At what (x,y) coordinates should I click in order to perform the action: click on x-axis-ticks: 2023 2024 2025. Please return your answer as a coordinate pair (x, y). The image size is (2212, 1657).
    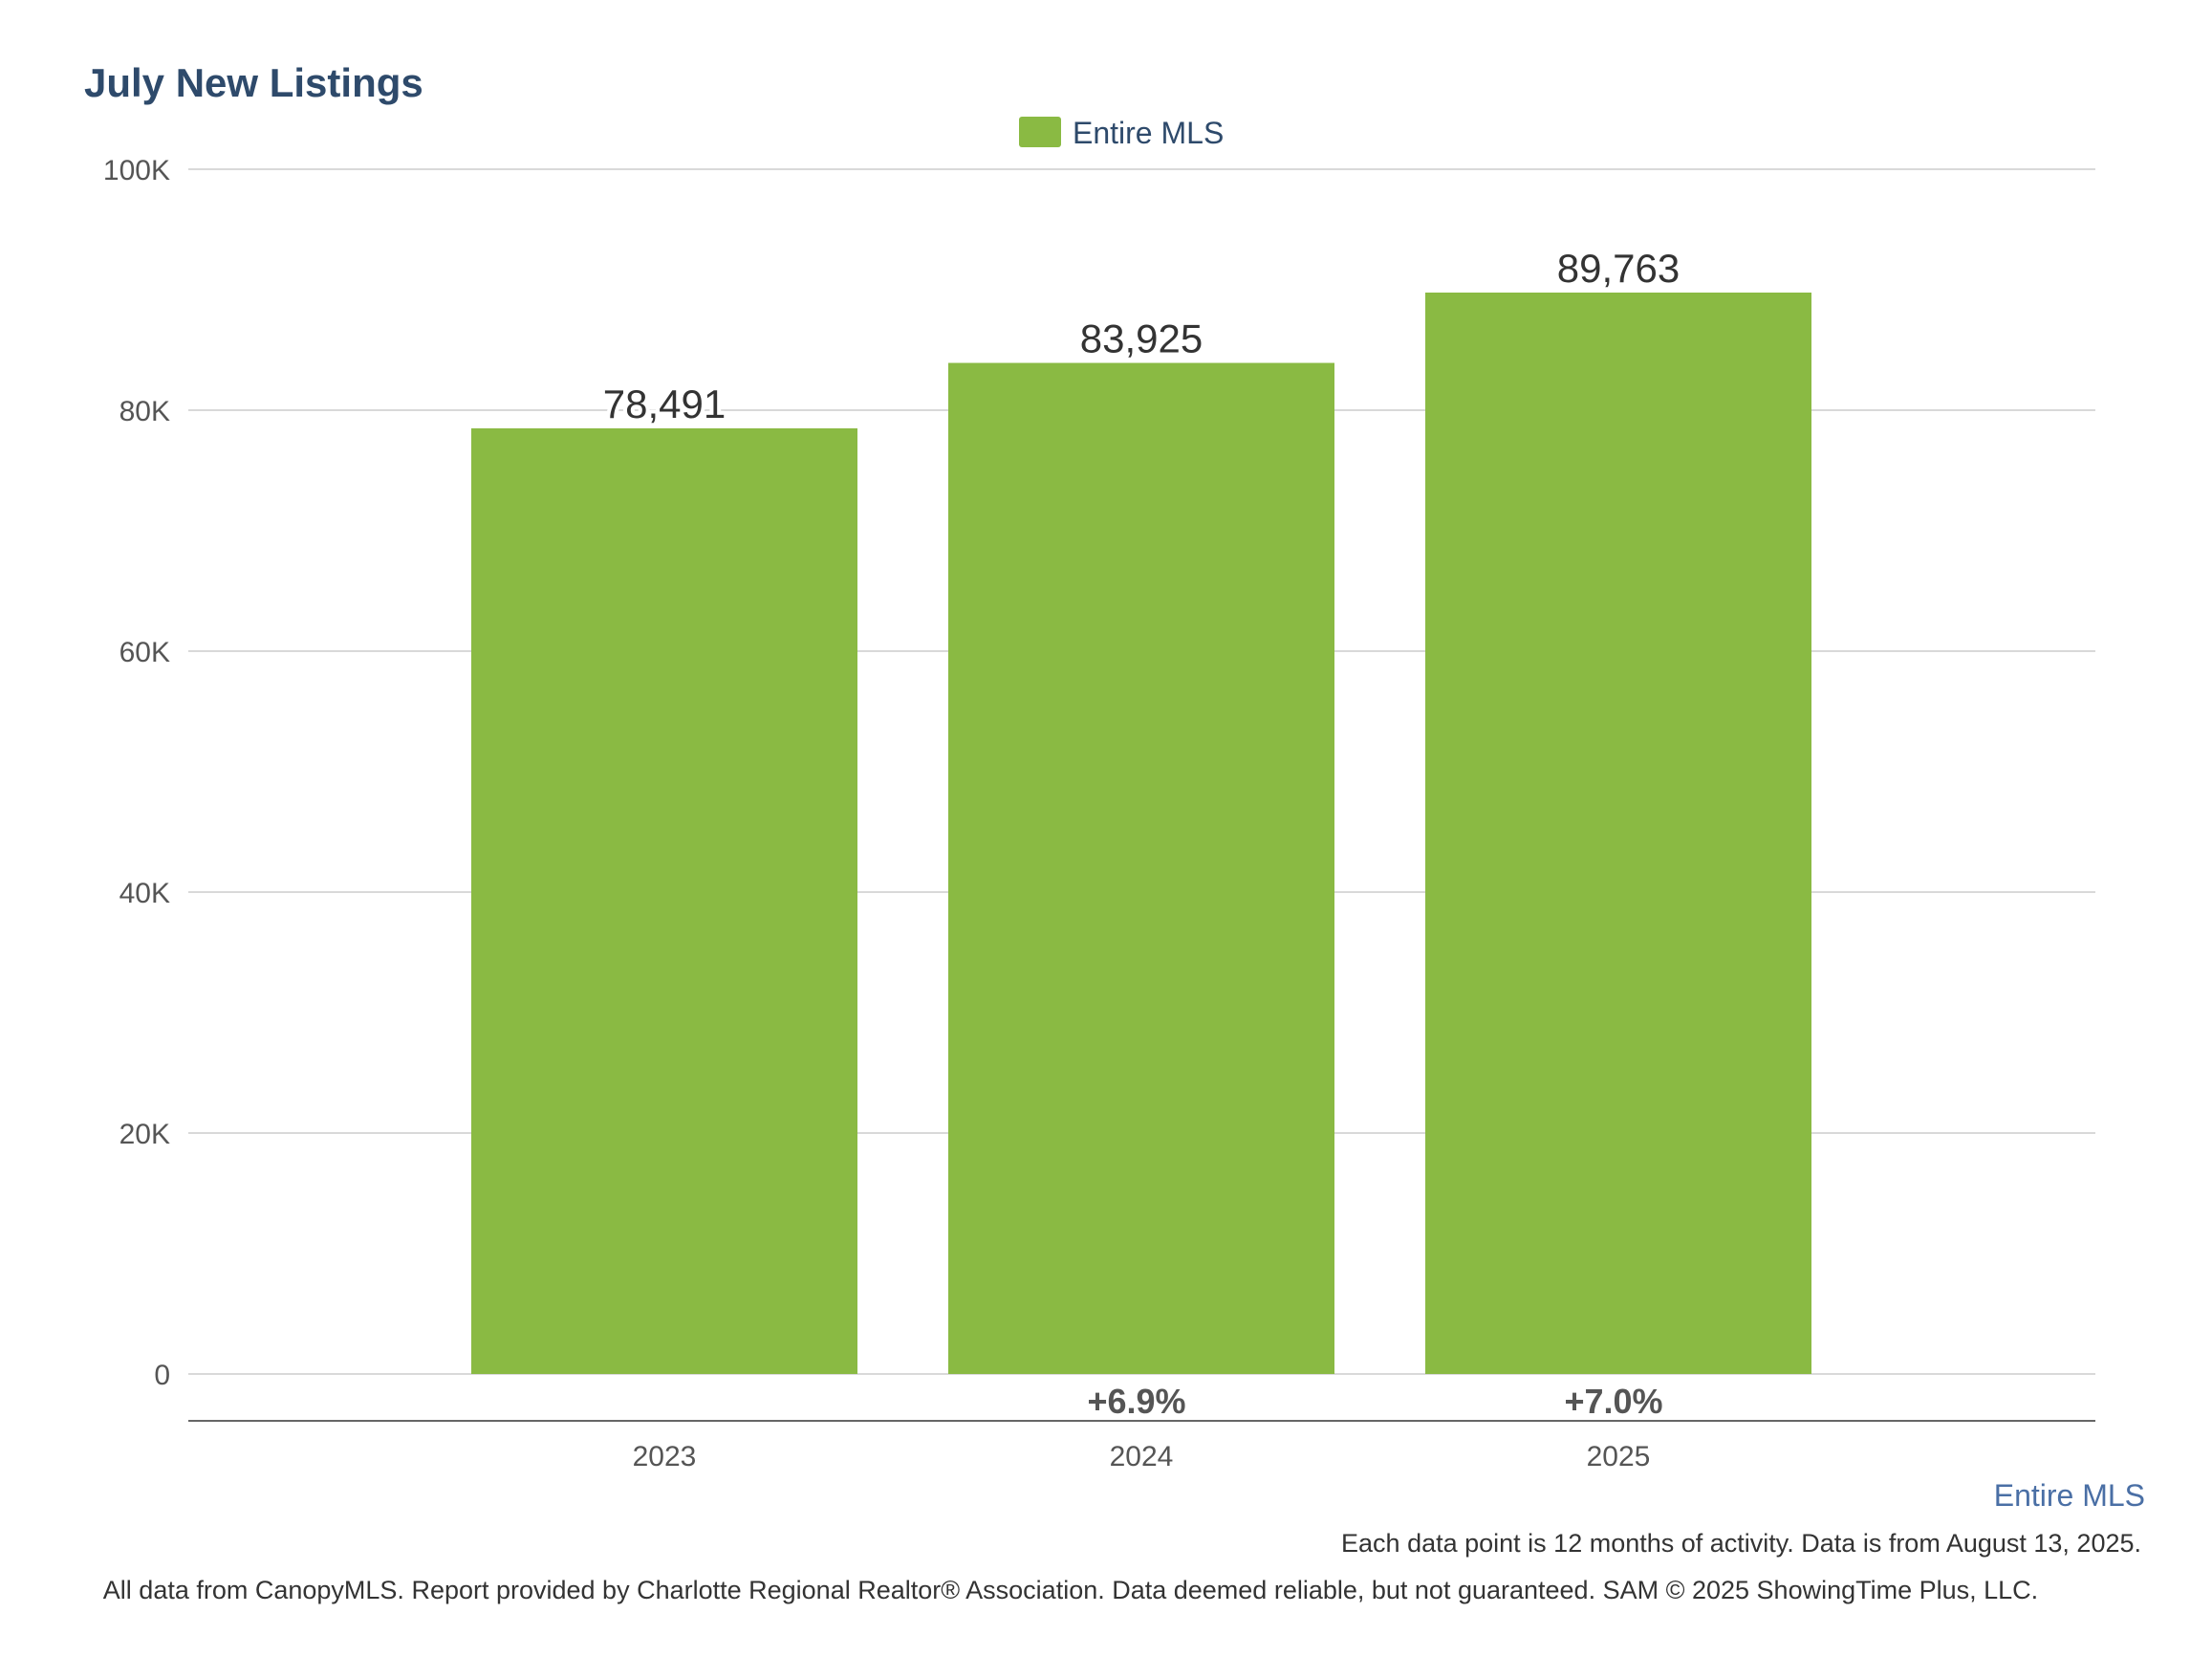
    Looking at the image, I should click on (1142, 1456).